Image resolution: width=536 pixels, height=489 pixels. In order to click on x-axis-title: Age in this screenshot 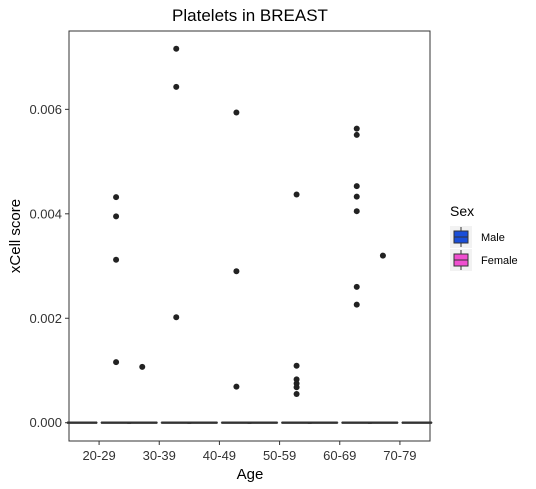, I will do `click(250, 474)`.